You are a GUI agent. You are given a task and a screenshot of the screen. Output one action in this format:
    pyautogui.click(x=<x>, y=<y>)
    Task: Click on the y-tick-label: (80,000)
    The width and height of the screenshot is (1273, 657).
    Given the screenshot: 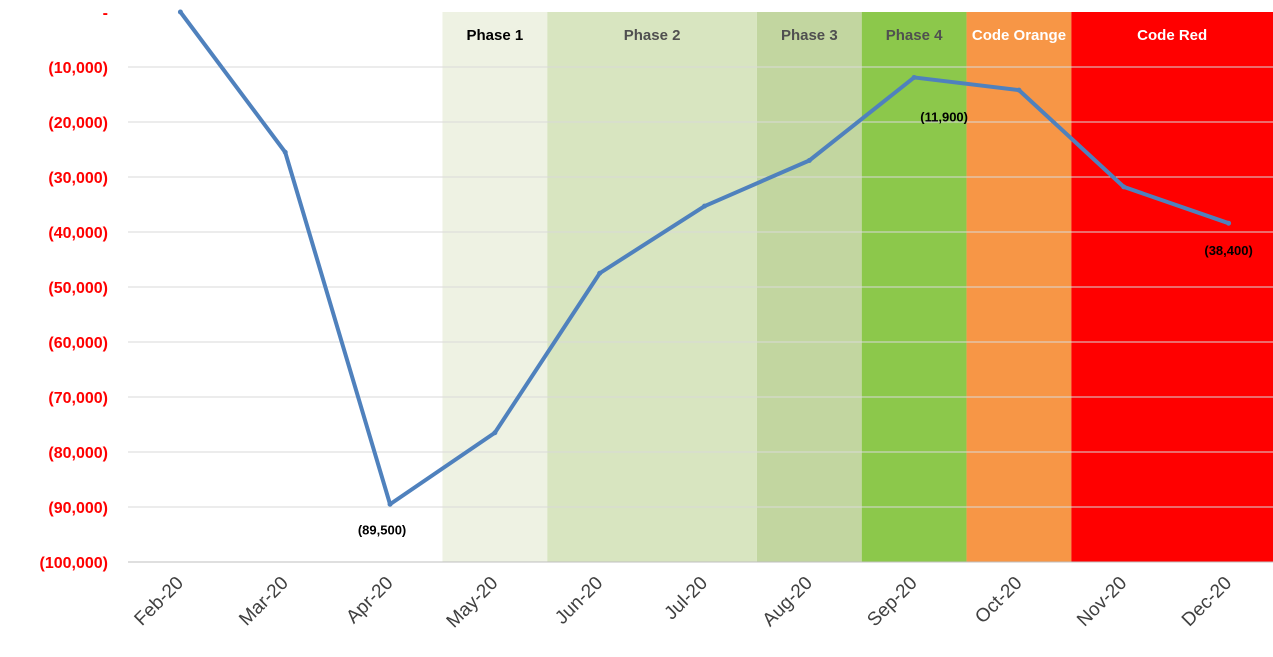 What is the action you would take?
    pyautogui.click(x=78, y=453)
    